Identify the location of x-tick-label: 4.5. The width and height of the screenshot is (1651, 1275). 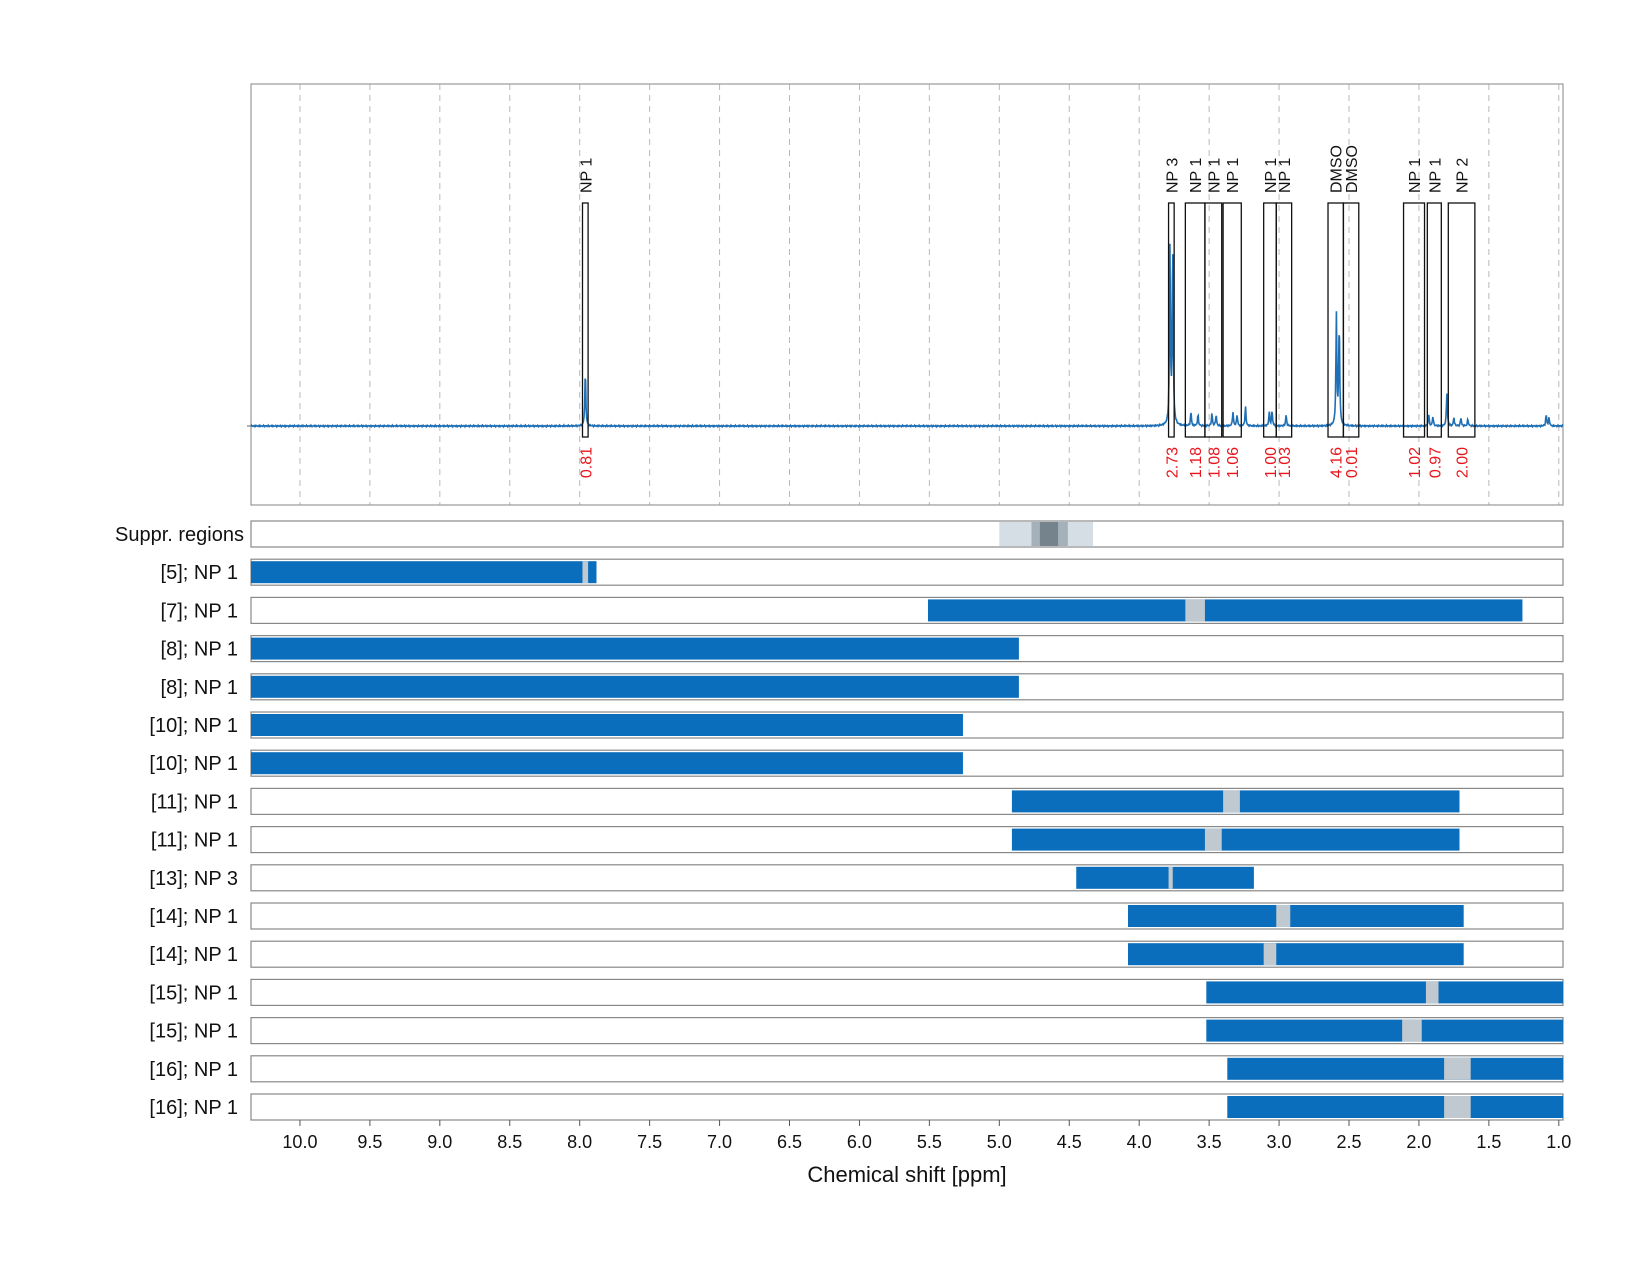
(1069, 1142).